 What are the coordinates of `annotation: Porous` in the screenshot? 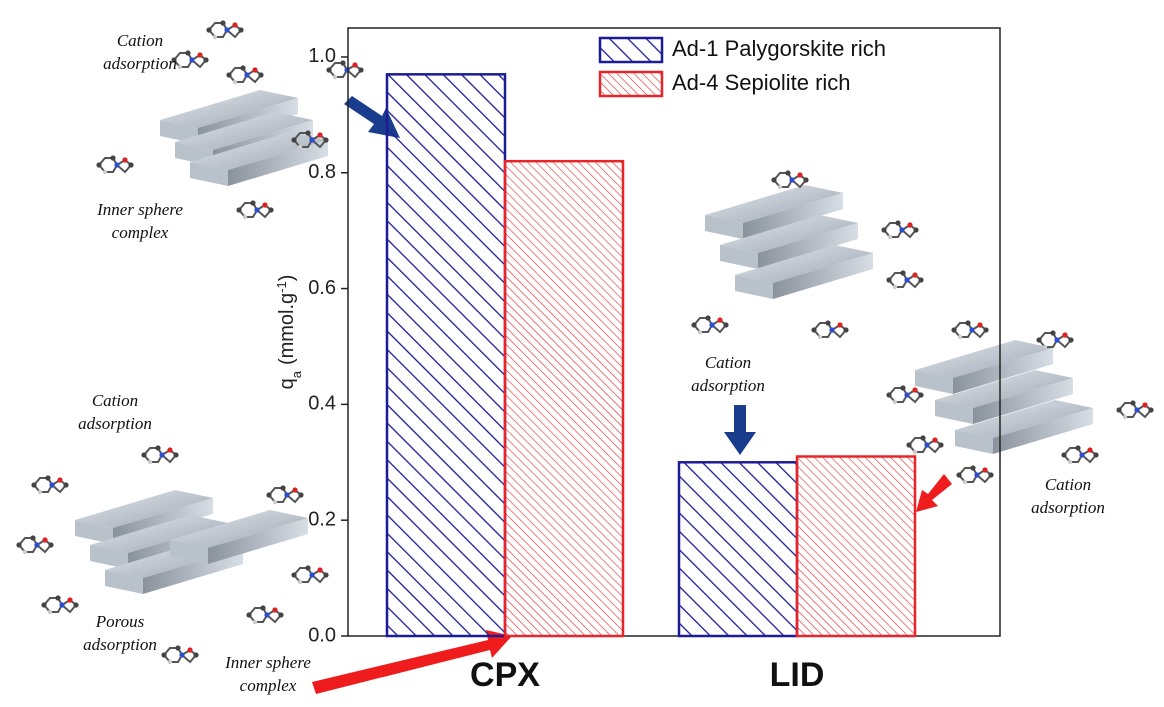 It's located at (120, 621).